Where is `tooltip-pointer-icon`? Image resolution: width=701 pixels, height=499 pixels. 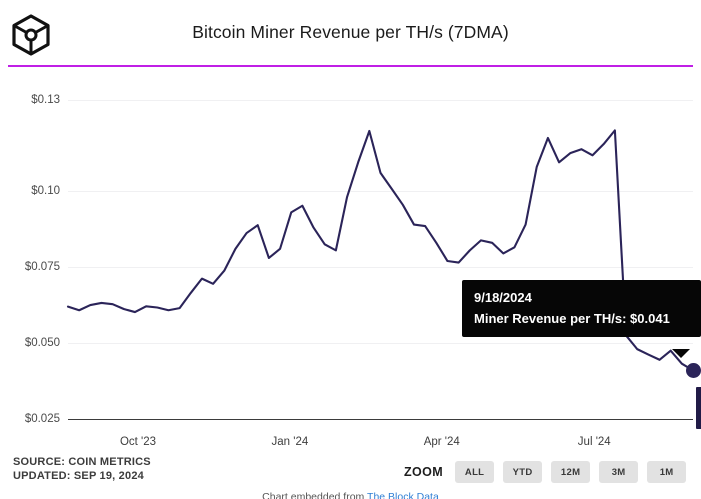
tooltip-pointer-icon is located at coordinates (681, 353).